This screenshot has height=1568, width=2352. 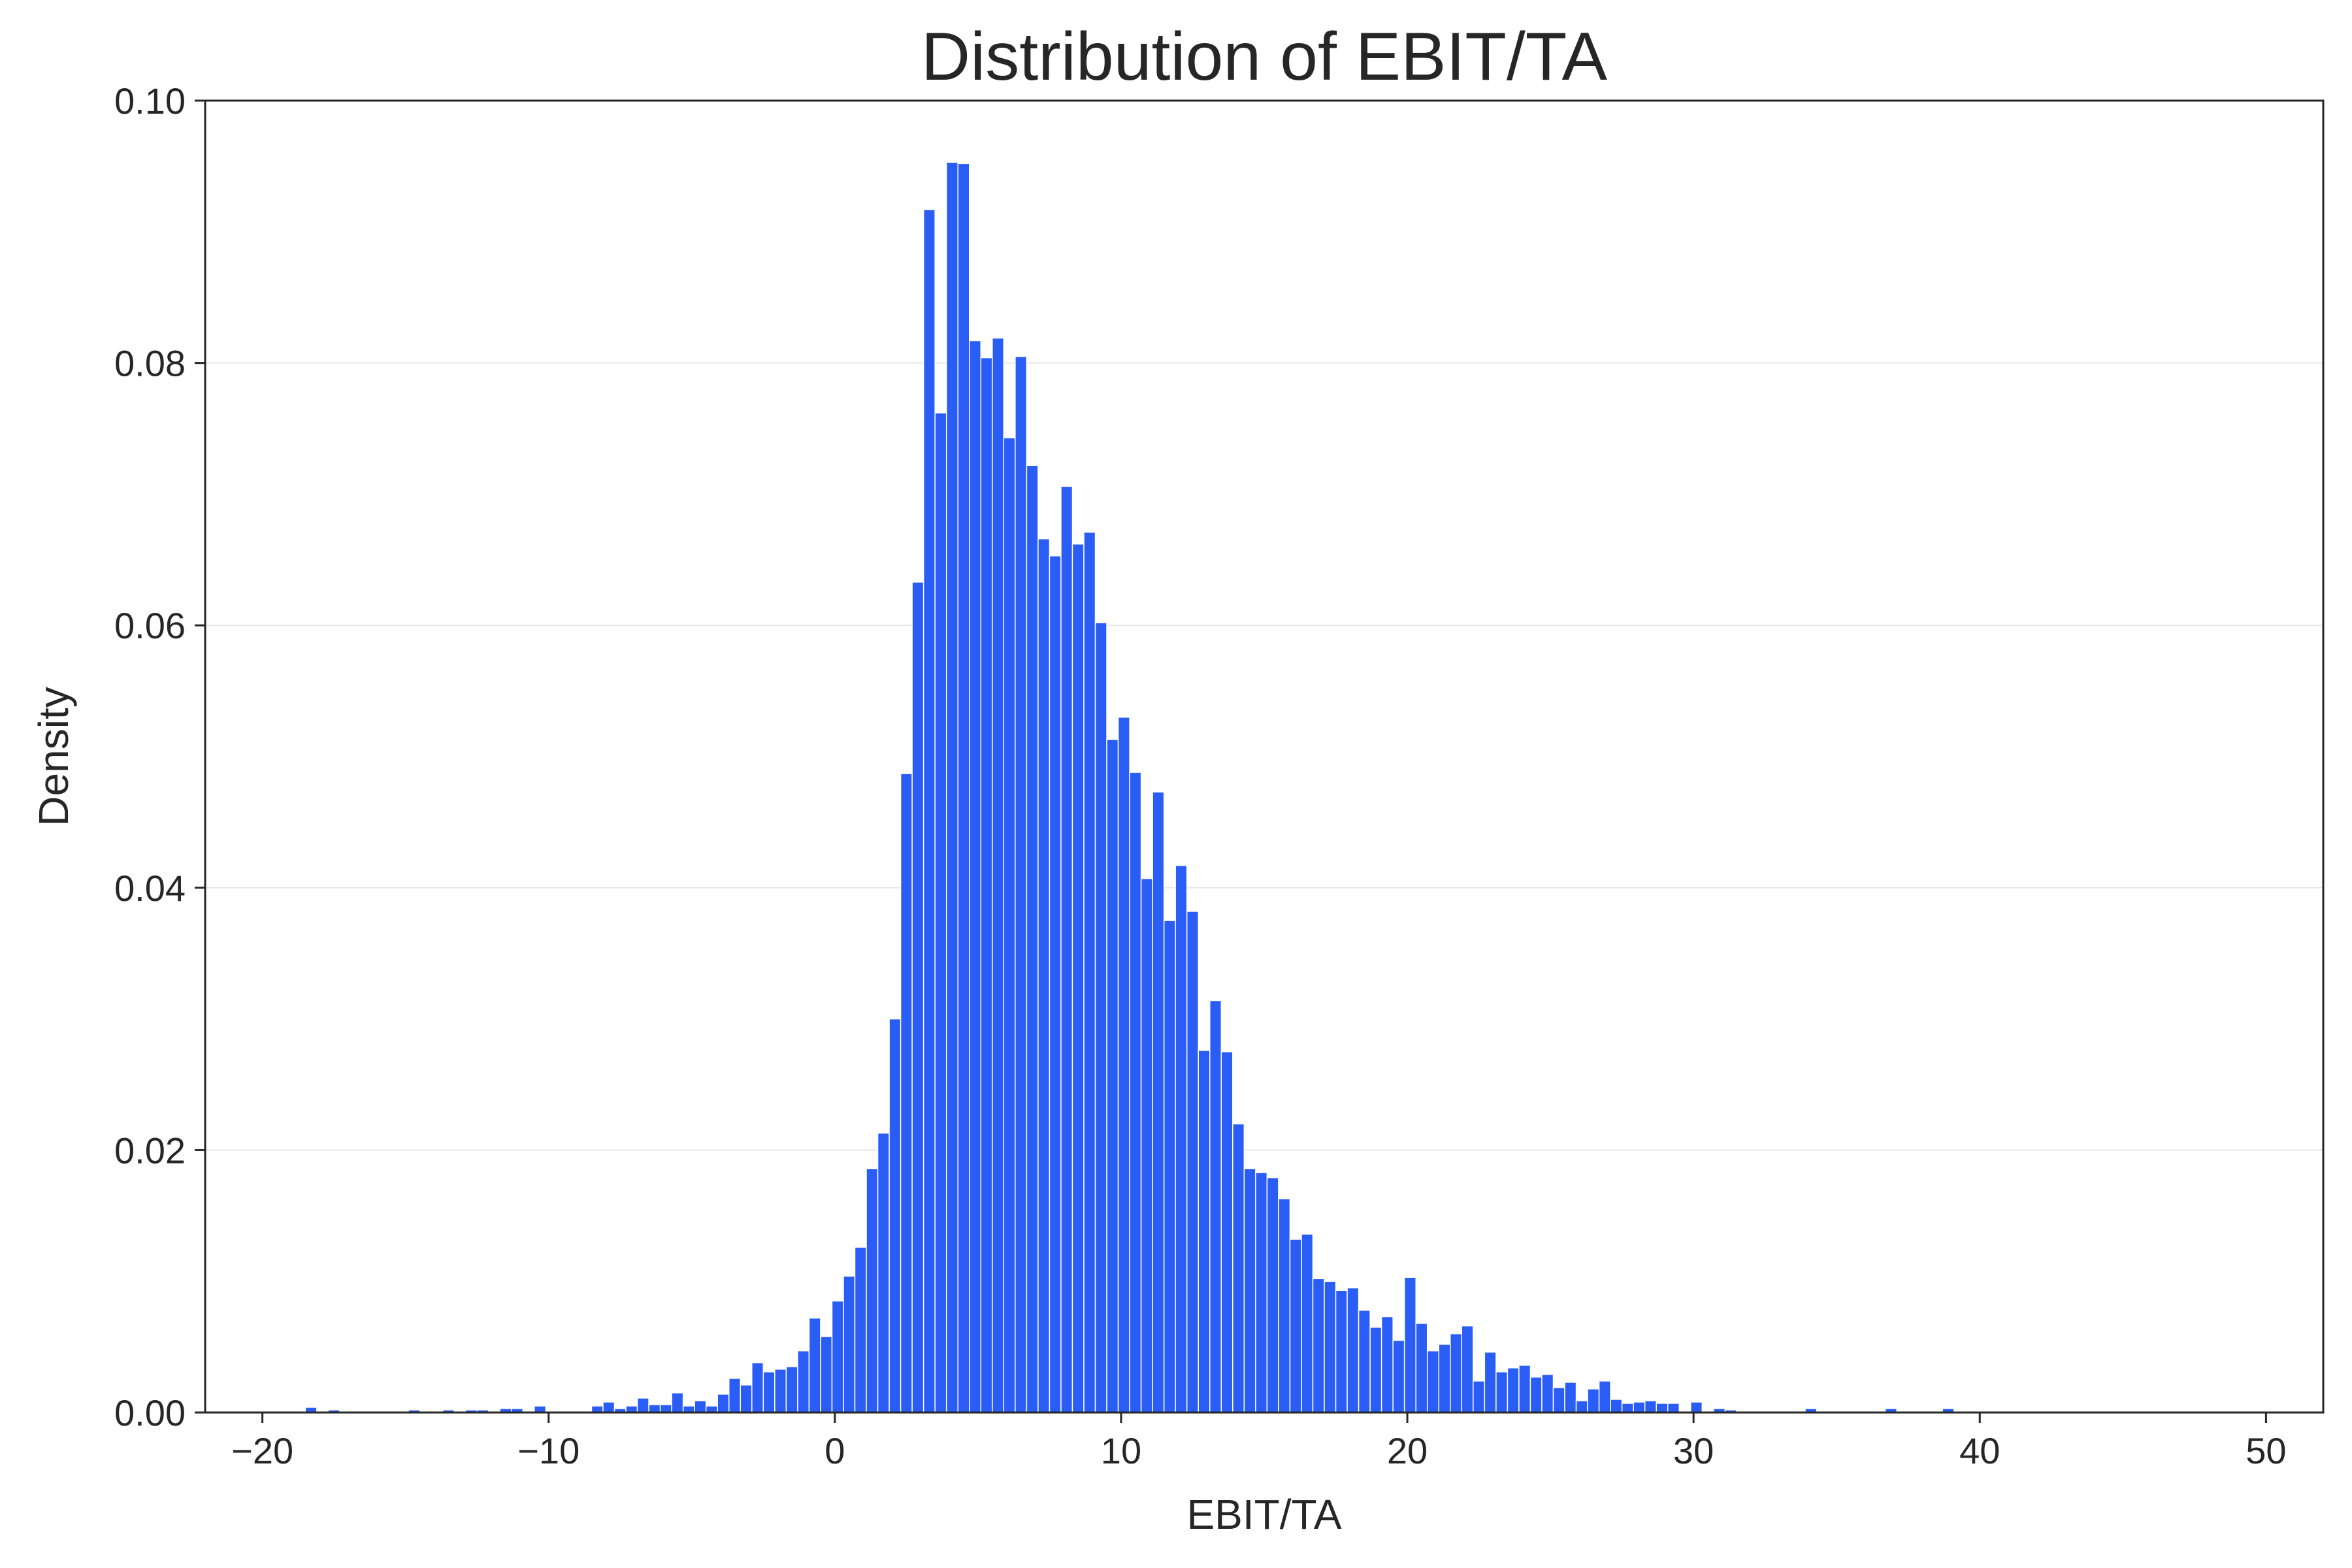 I want to click on x-tick-label: 40, so click(x=1979, y=1450).